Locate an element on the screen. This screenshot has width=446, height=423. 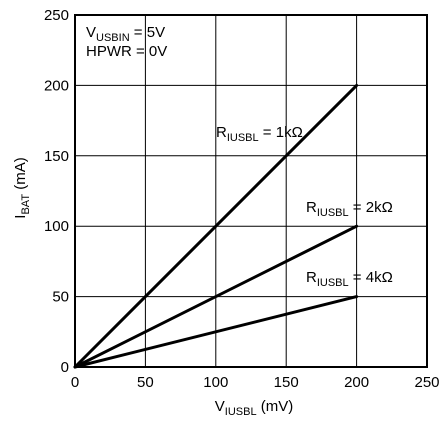
y-tick-labels: 0 50 100 150 200 250 is located at coordinates (56, 191).